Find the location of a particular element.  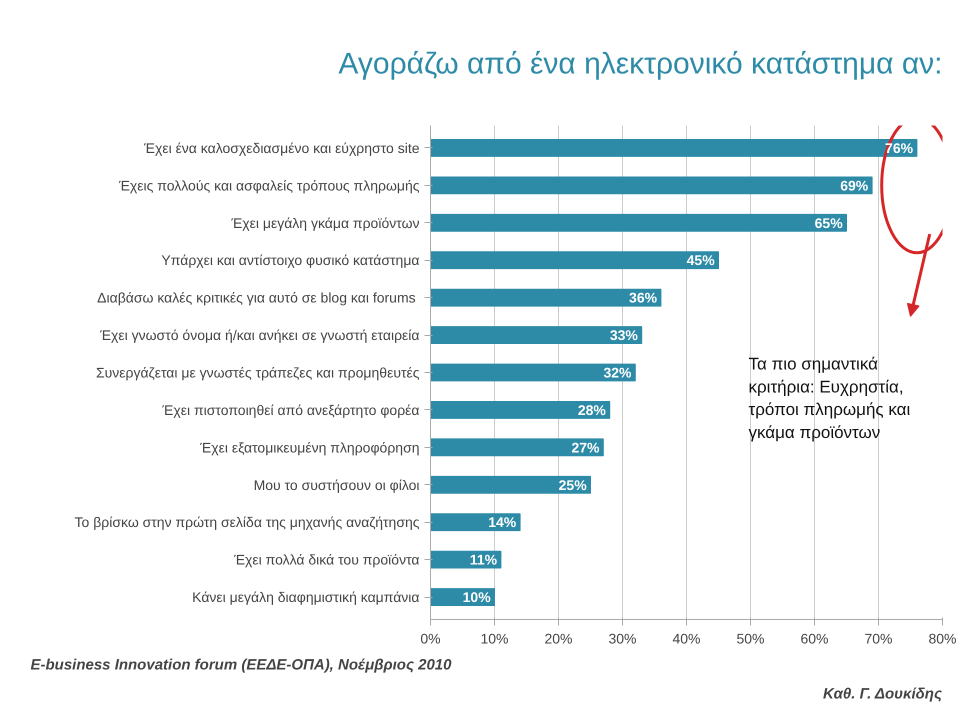

data-label: 33% is located at coordinates (624, 335).